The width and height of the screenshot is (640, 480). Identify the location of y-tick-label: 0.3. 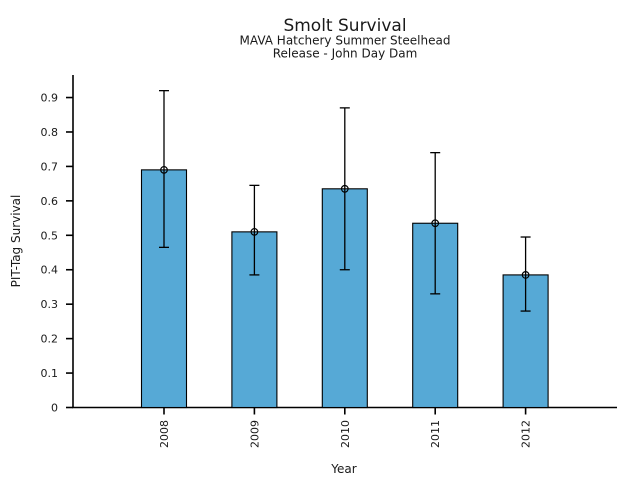
(50, 304).